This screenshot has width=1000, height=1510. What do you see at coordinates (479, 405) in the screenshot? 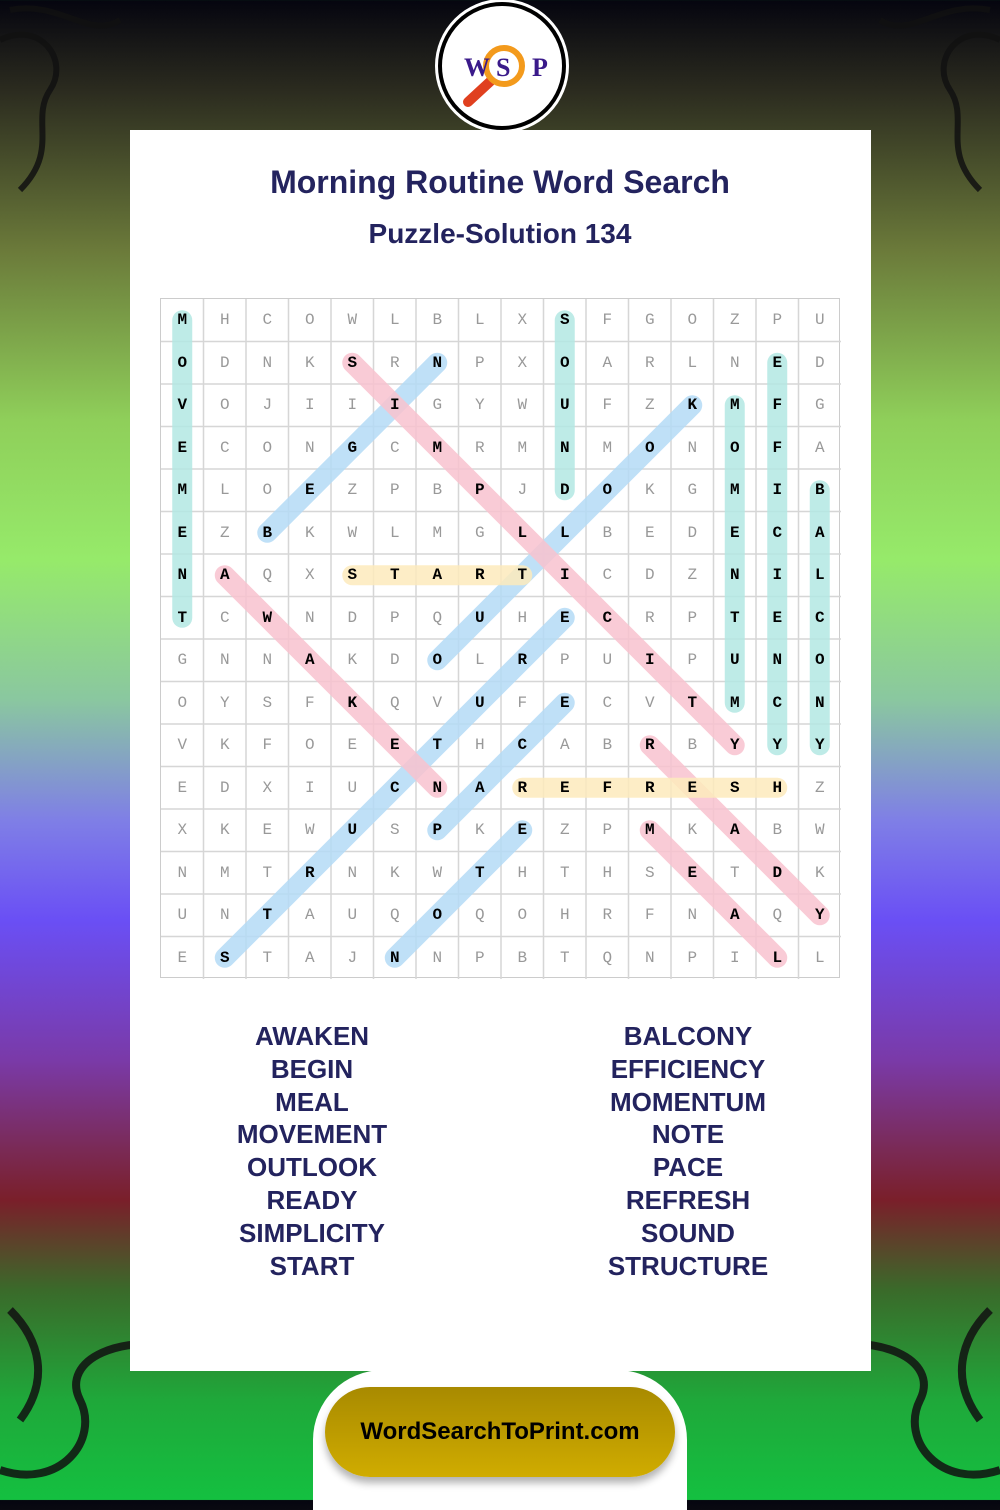
I see `grid-cell: Y` at bounding box center [479, 405].